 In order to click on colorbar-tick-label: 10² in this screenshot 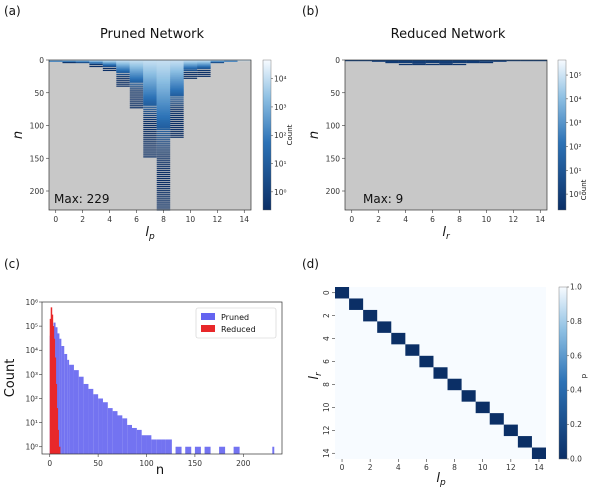, I will do `click(575, 146)`.